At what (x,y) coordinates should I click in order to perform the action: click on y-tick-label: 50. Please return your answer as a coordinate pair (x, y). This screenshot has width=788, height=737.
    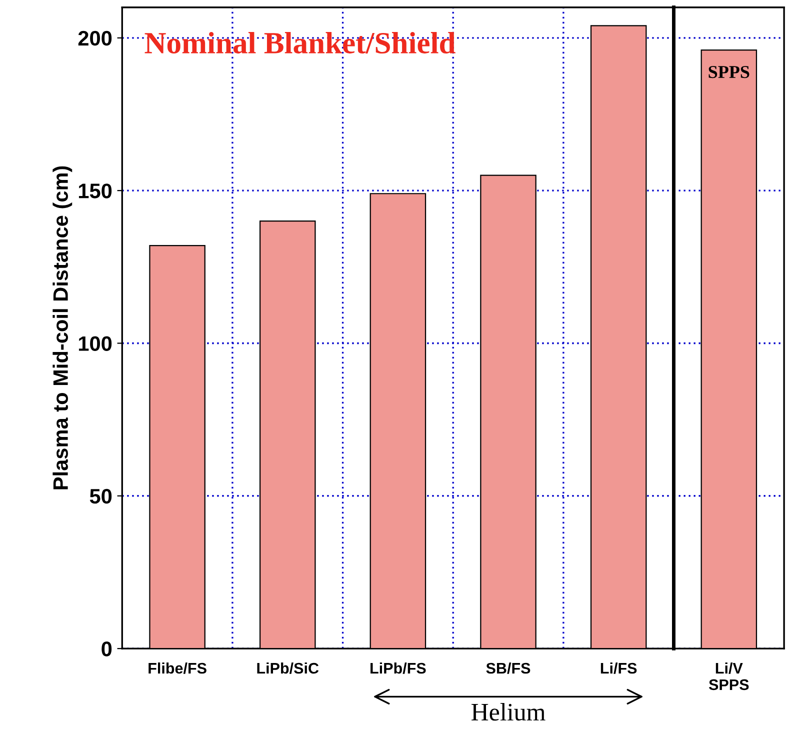
    Looking at the image, I should click on (101, 496).